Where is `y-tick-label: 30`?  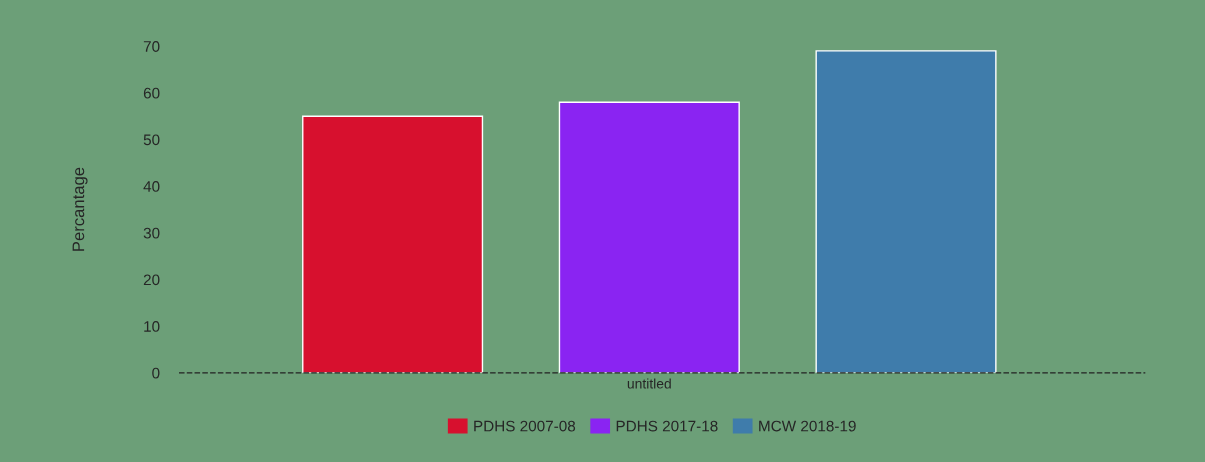 y-tick-label: 30 is located at coordinates (151, 233).